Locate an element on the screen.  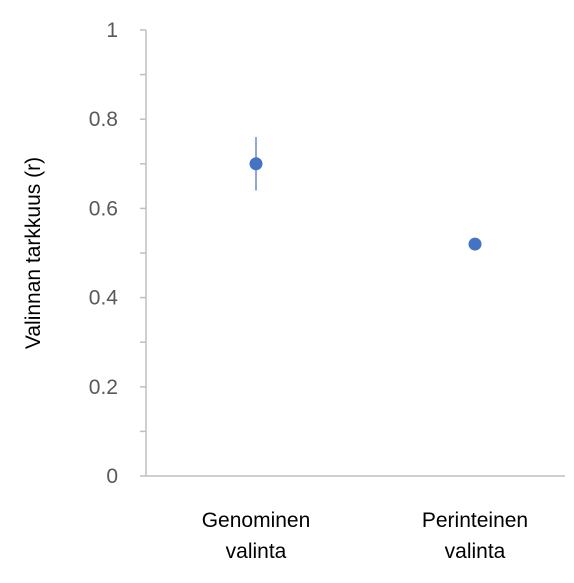
x-category-labels: Genominen valinta Perinteinen valinta is located at coordinates (365, 536).